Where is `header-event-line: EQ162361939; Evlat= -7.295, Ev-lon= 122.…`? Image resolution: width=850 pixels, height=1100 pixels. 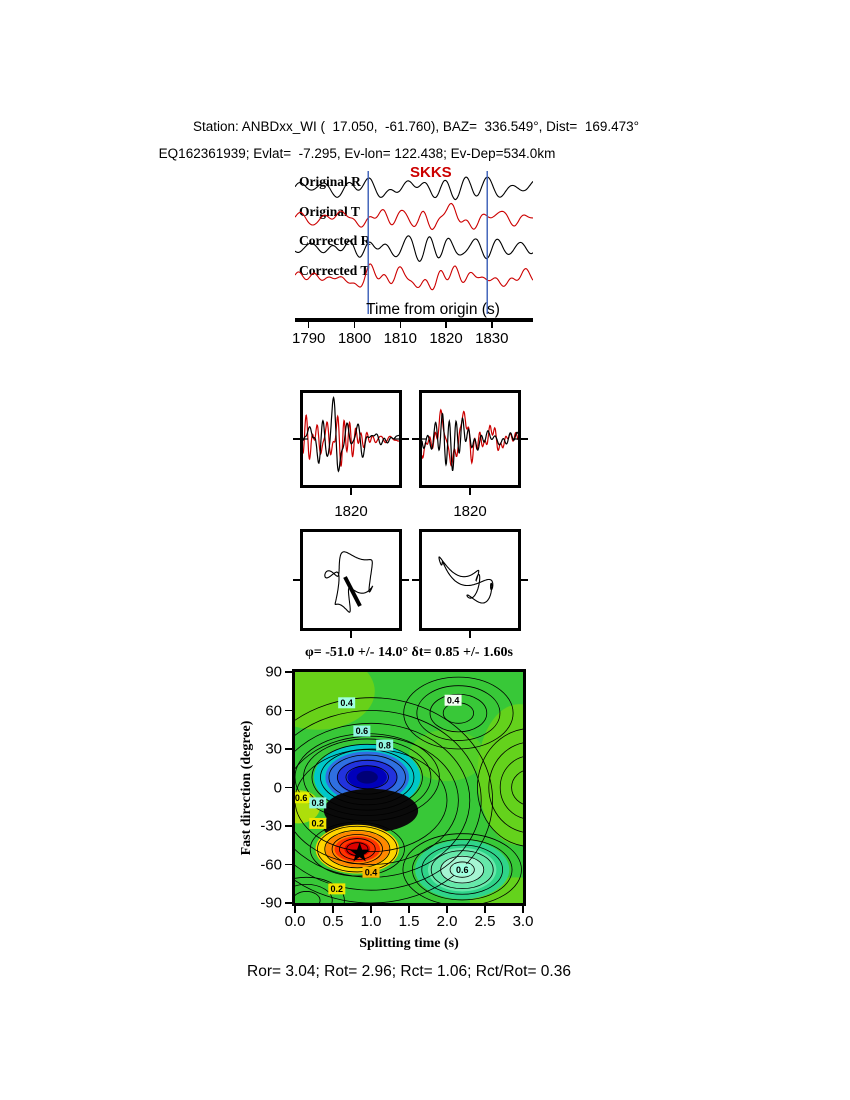
header-event-line: EQ162361939; Evlat= -7.295, Ev-lon= 122.… is located at coordinates (357, 153).